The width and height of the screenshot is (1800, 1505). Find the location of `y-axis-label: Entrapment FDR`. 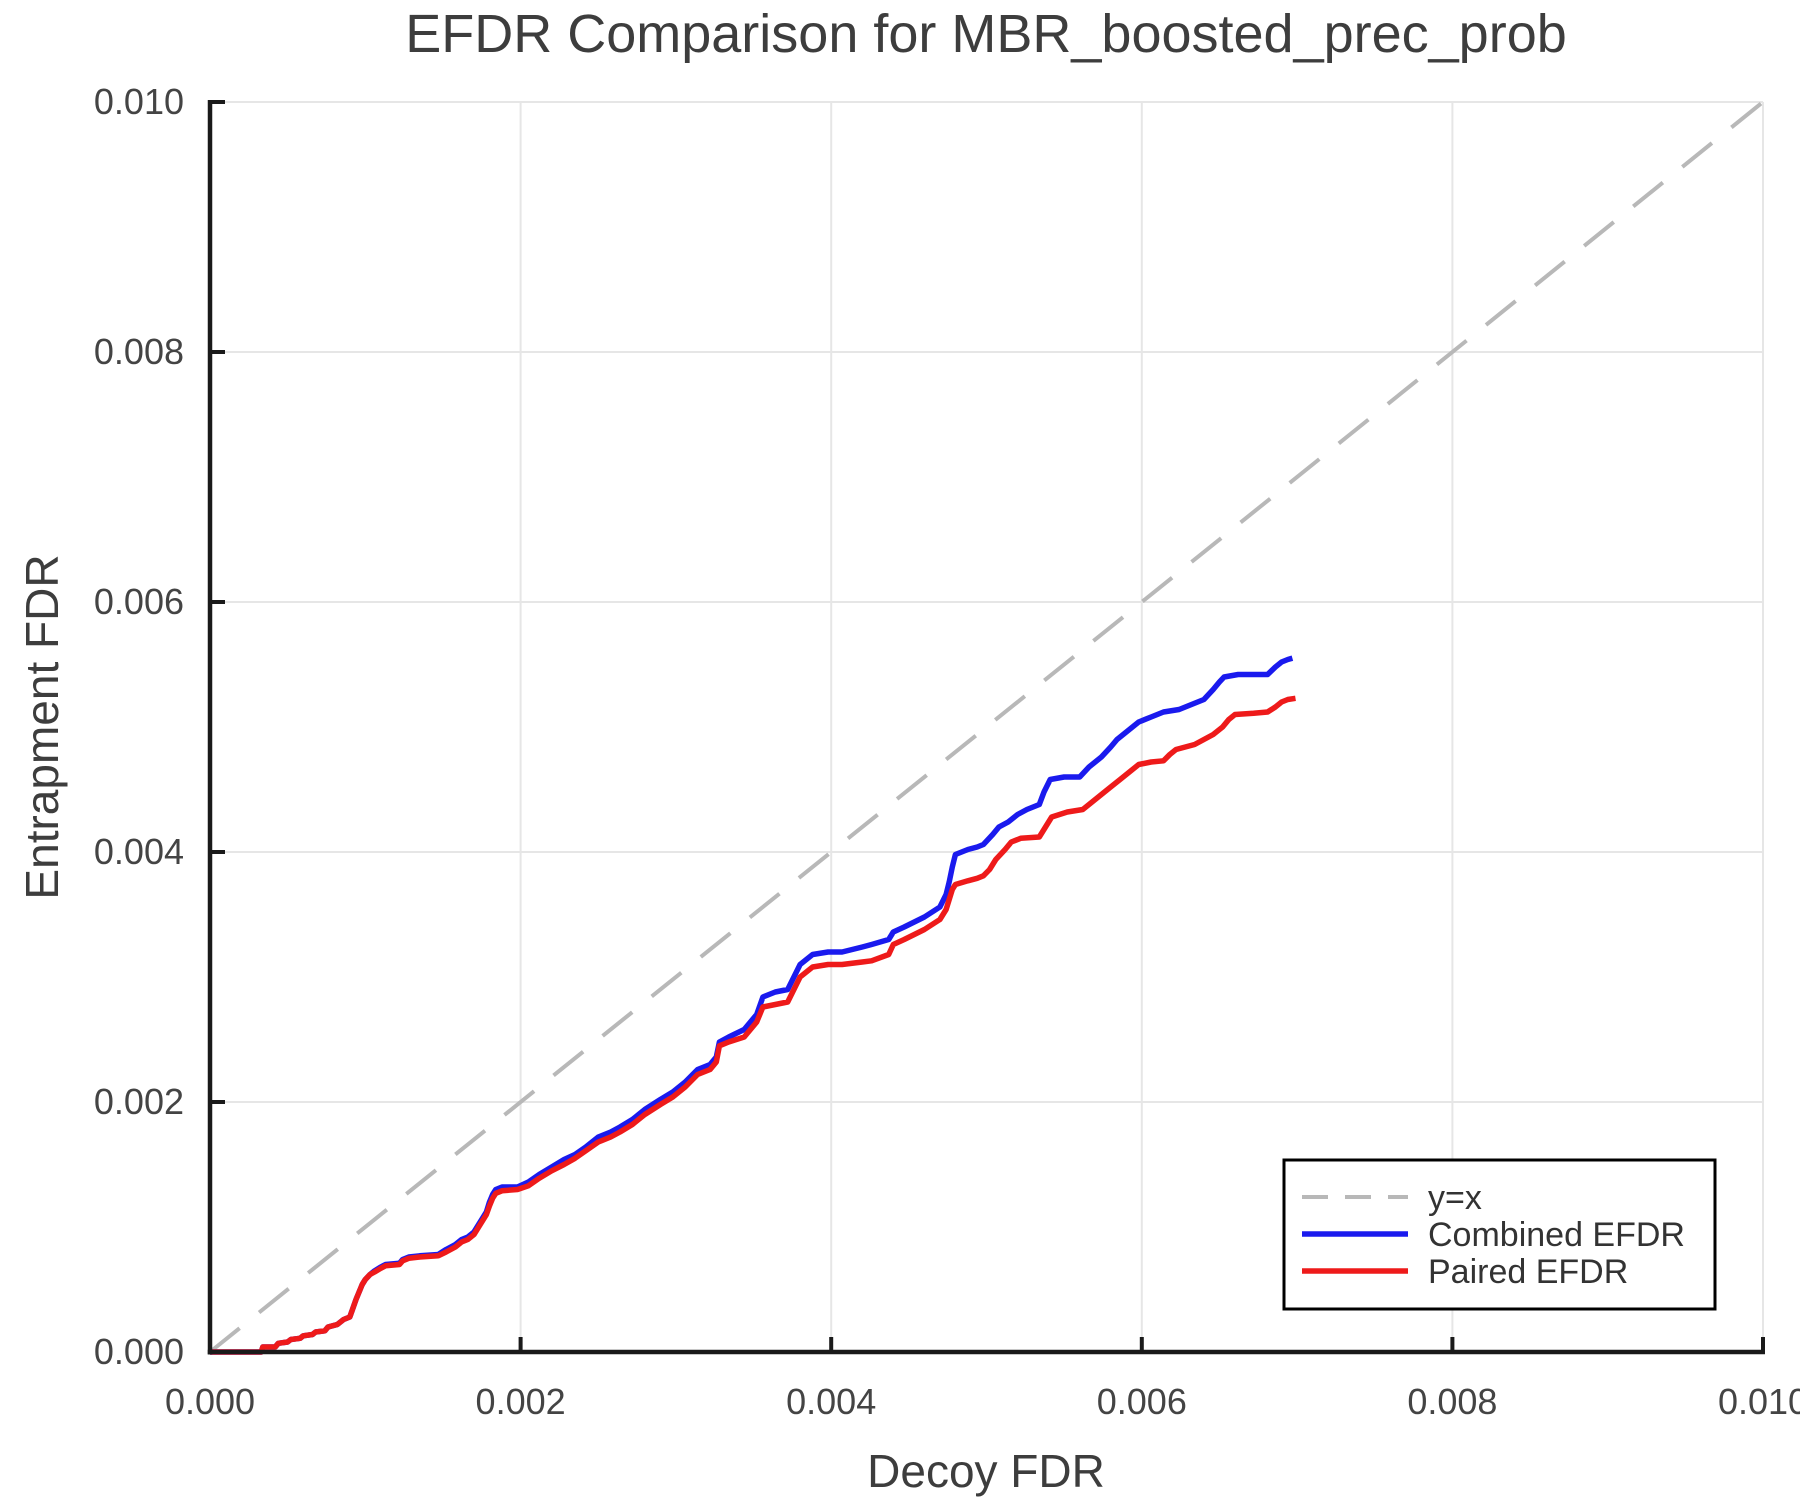

y-axis-label: Entrapment FDR is located at coordinates (42, 726).